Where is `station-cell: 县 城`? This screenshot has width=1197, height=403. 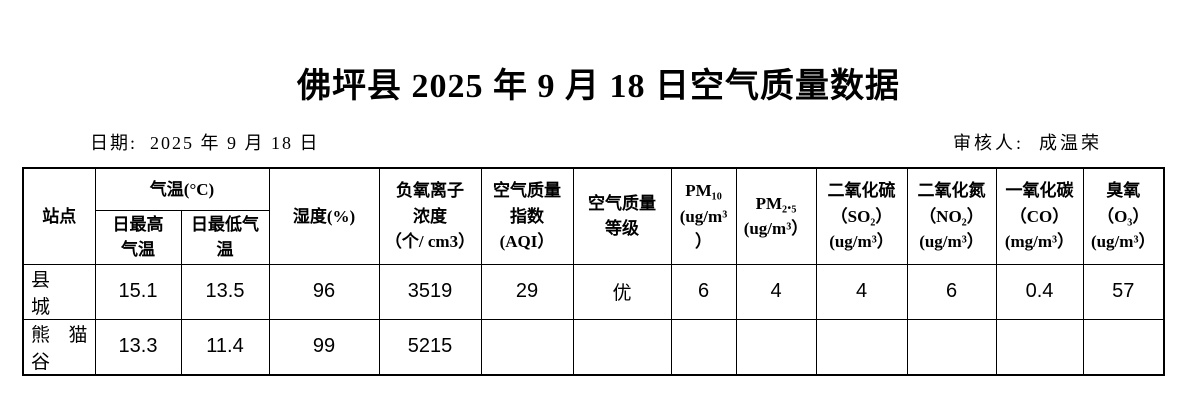 station-cell: 县 城 is located at coordinates (59, 291).